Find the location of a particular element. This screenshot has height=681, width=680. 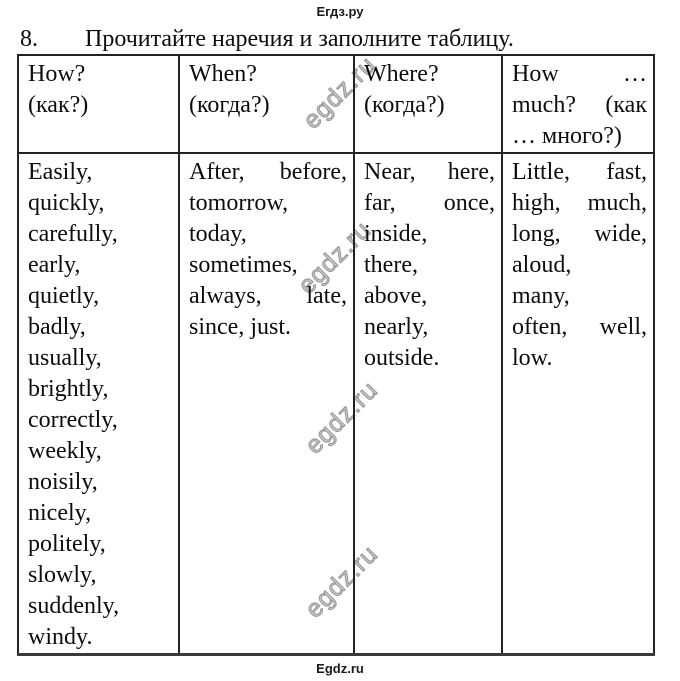

adverb-line: suddenly, is located at coordinates (74, 606).